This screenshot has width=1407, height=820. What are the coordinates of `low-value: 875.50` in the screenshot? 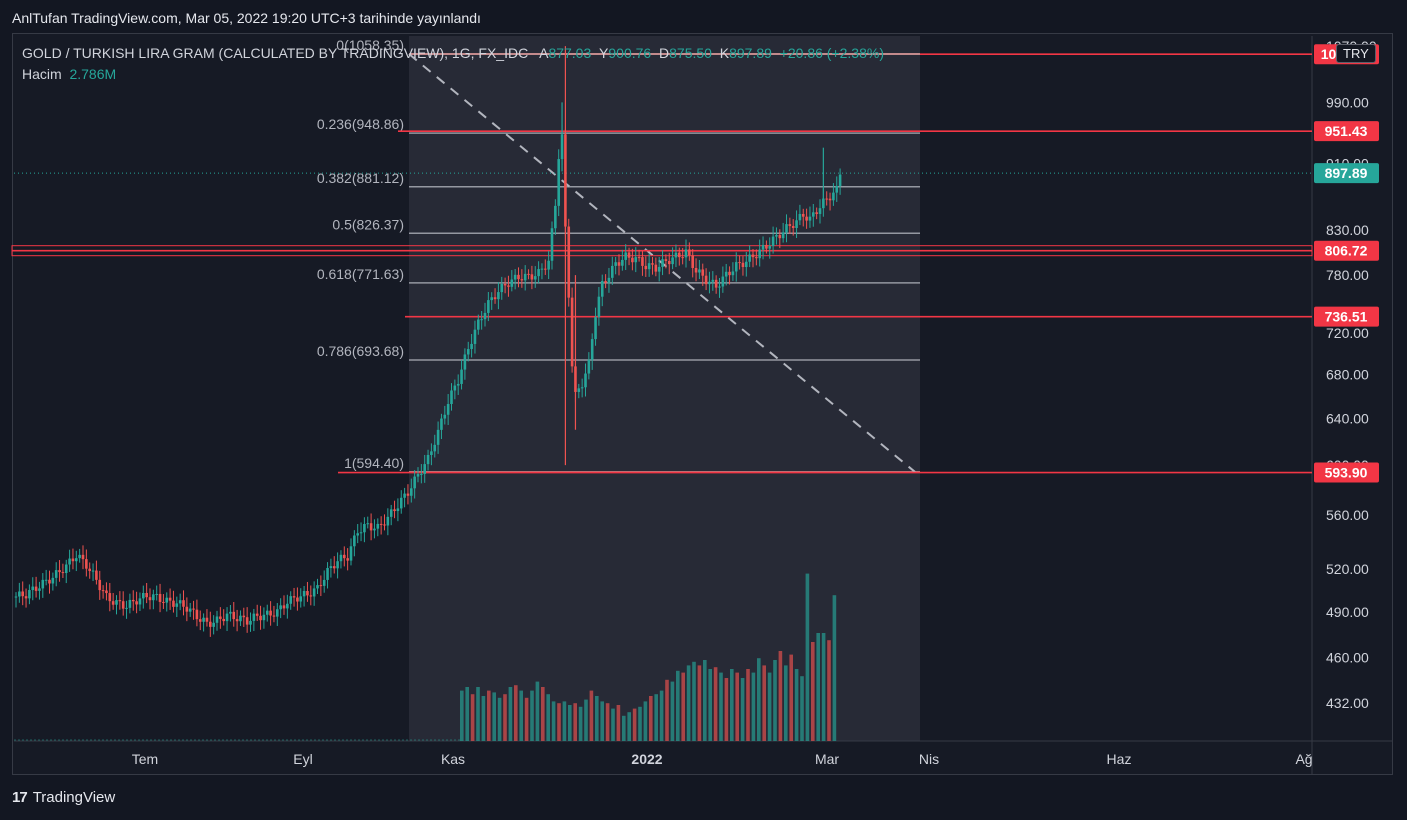 It's located at (690, 53).